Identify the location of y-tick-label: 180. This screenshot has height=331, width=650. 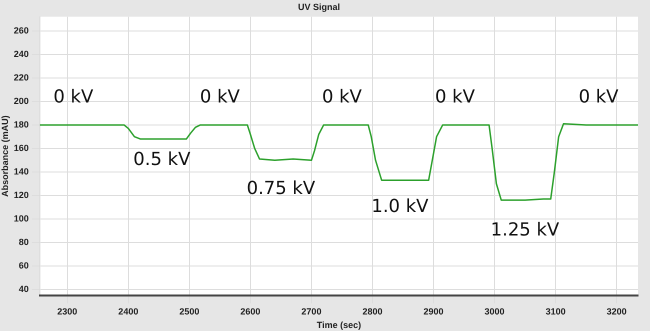
(21, 124).